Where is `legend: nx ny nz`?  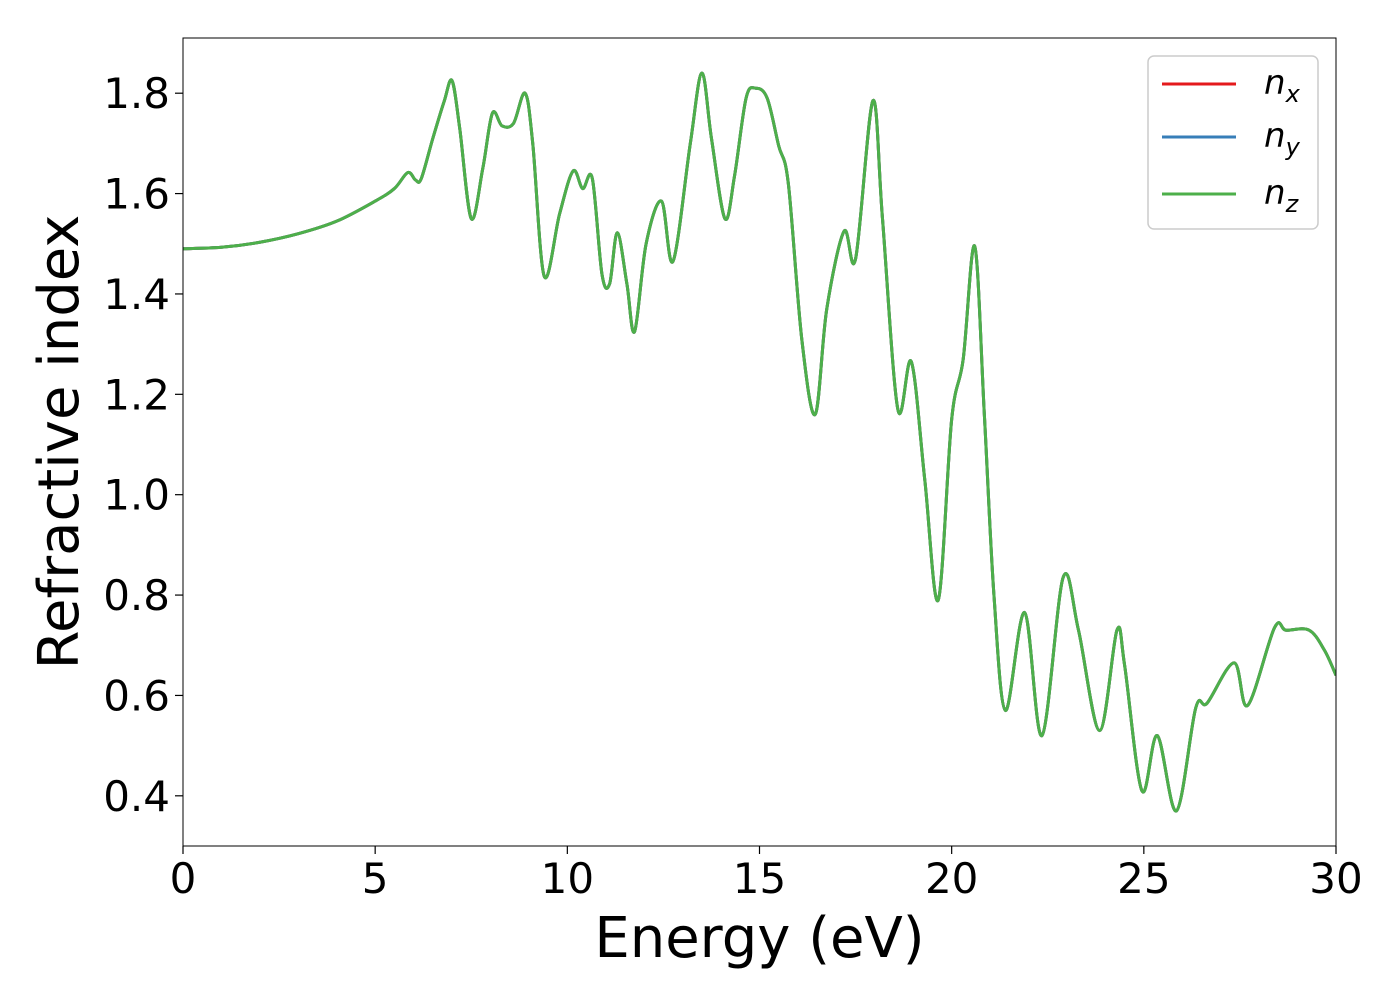 legend: nx ny nz is located at coordinates (1233, 142).